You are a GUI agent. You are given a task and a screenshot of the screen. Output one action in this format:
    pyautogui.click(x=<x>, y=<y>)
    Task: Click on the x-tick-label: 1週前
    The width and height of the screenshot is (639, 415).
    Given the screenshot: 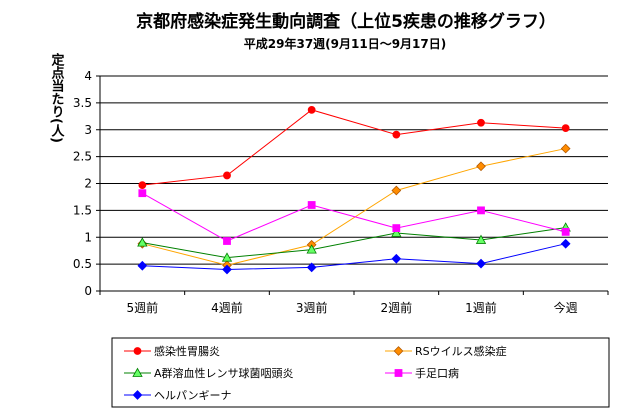 What is the action you would take?
    pyautogui.click(x=481, y=307)
    